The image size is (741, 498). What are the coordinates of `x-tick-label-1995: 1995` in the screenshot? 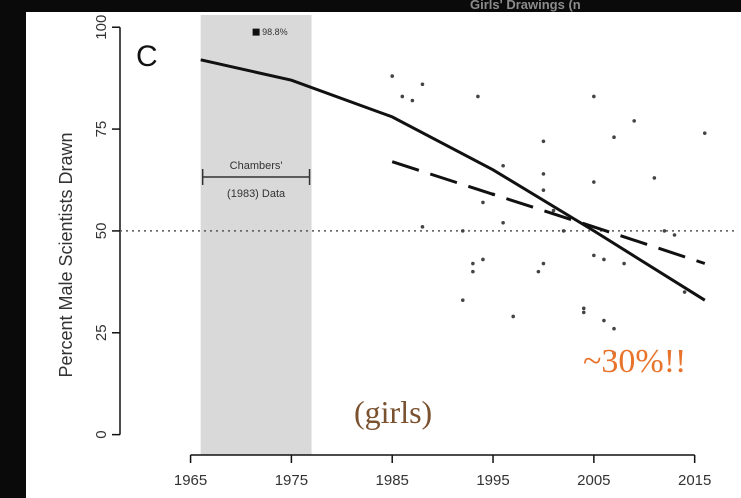 It's located at (492, 480).